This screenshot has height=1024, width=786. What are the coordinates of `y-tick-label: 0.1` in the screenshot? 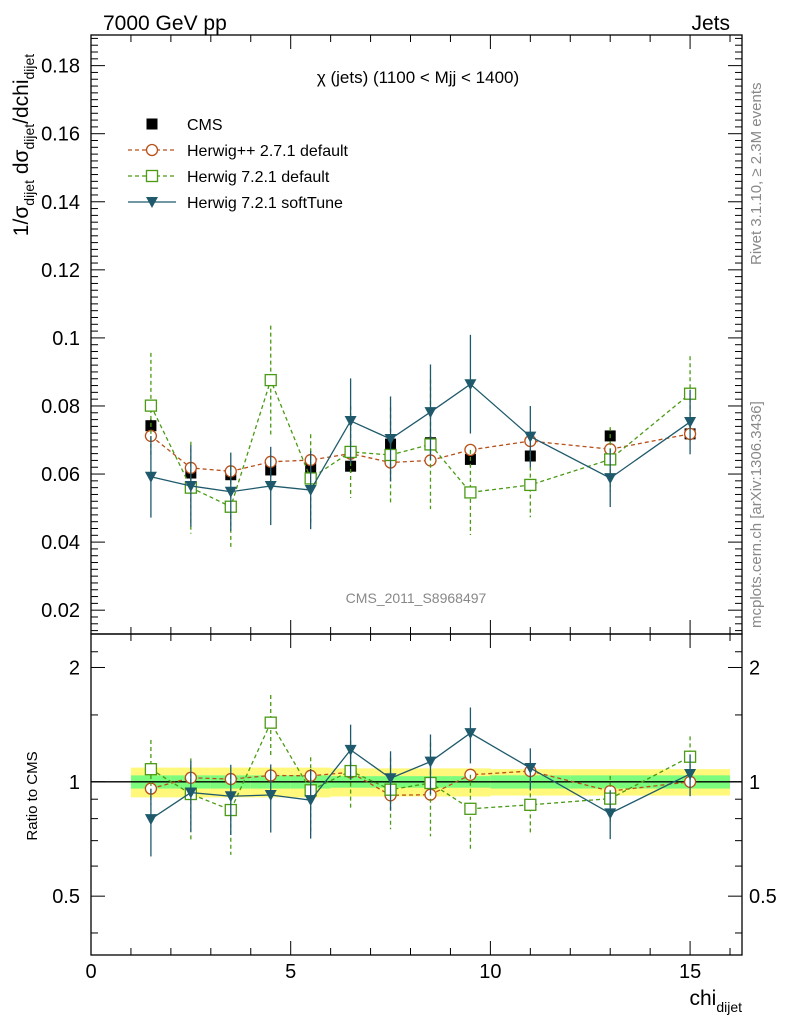 It's located at (66, 339).